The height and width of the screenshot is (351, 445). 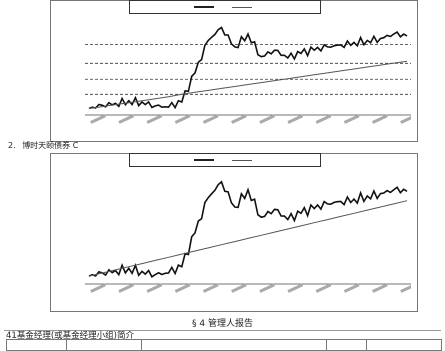 What do you see at coordinates (50, 145) in the screenshot?
I see `figure-2-caption-text: 博时天颐债券 C` at bounding box center [50, 145].